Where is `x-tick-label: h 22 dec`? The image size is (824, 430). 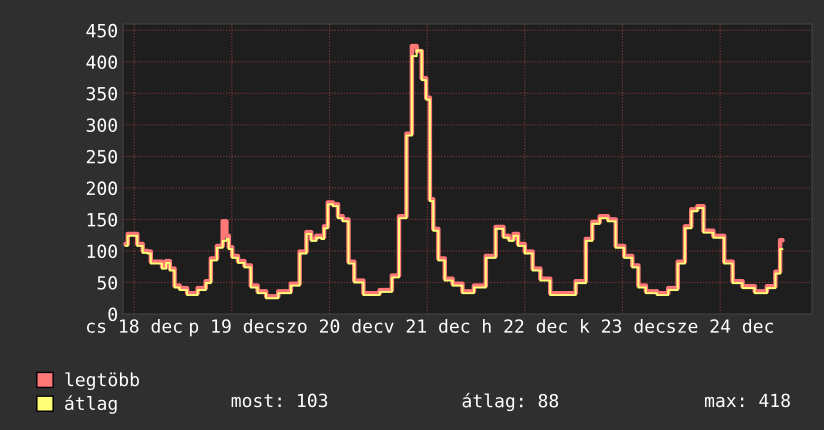 x-tick-label: h 22 dec is located at coordinates (525, 325).